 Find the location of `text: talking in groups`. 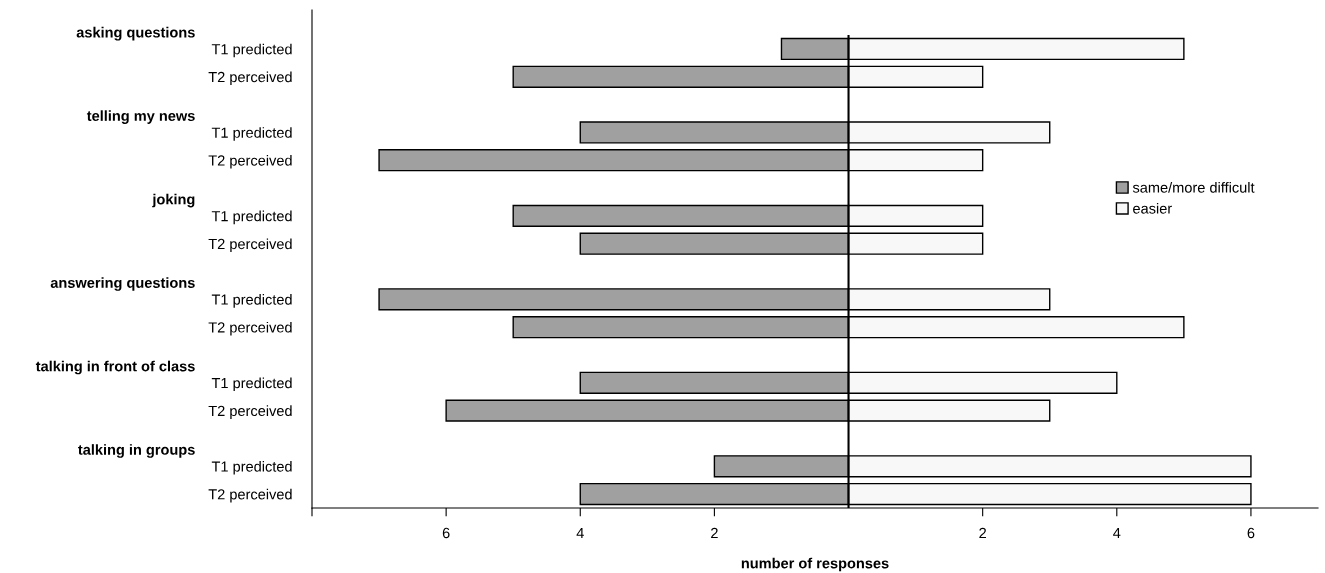

text: talking in groups is located at coordinates (136, 451).